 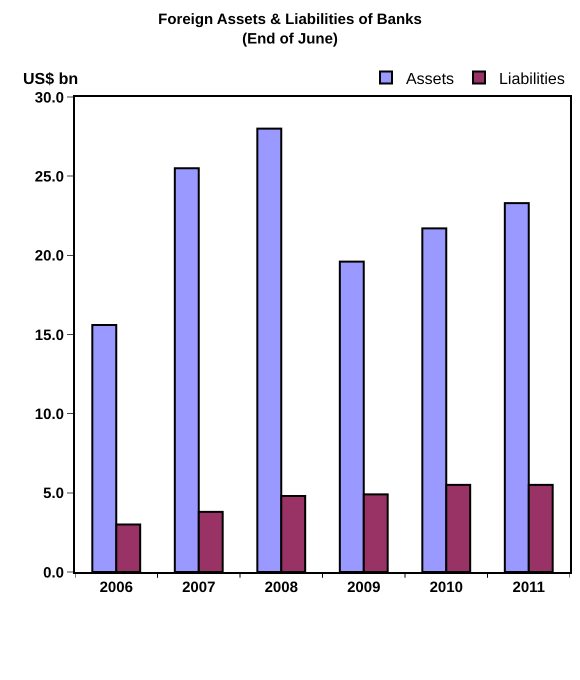 I want to click on chart-subtitle: (End of June), so click(x=290, y=39).